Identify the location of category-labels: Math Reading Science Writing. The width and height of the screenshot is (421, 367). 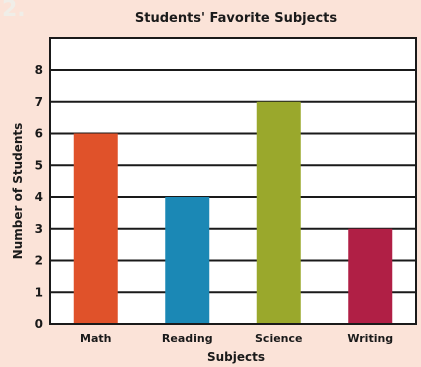
(236, 338).